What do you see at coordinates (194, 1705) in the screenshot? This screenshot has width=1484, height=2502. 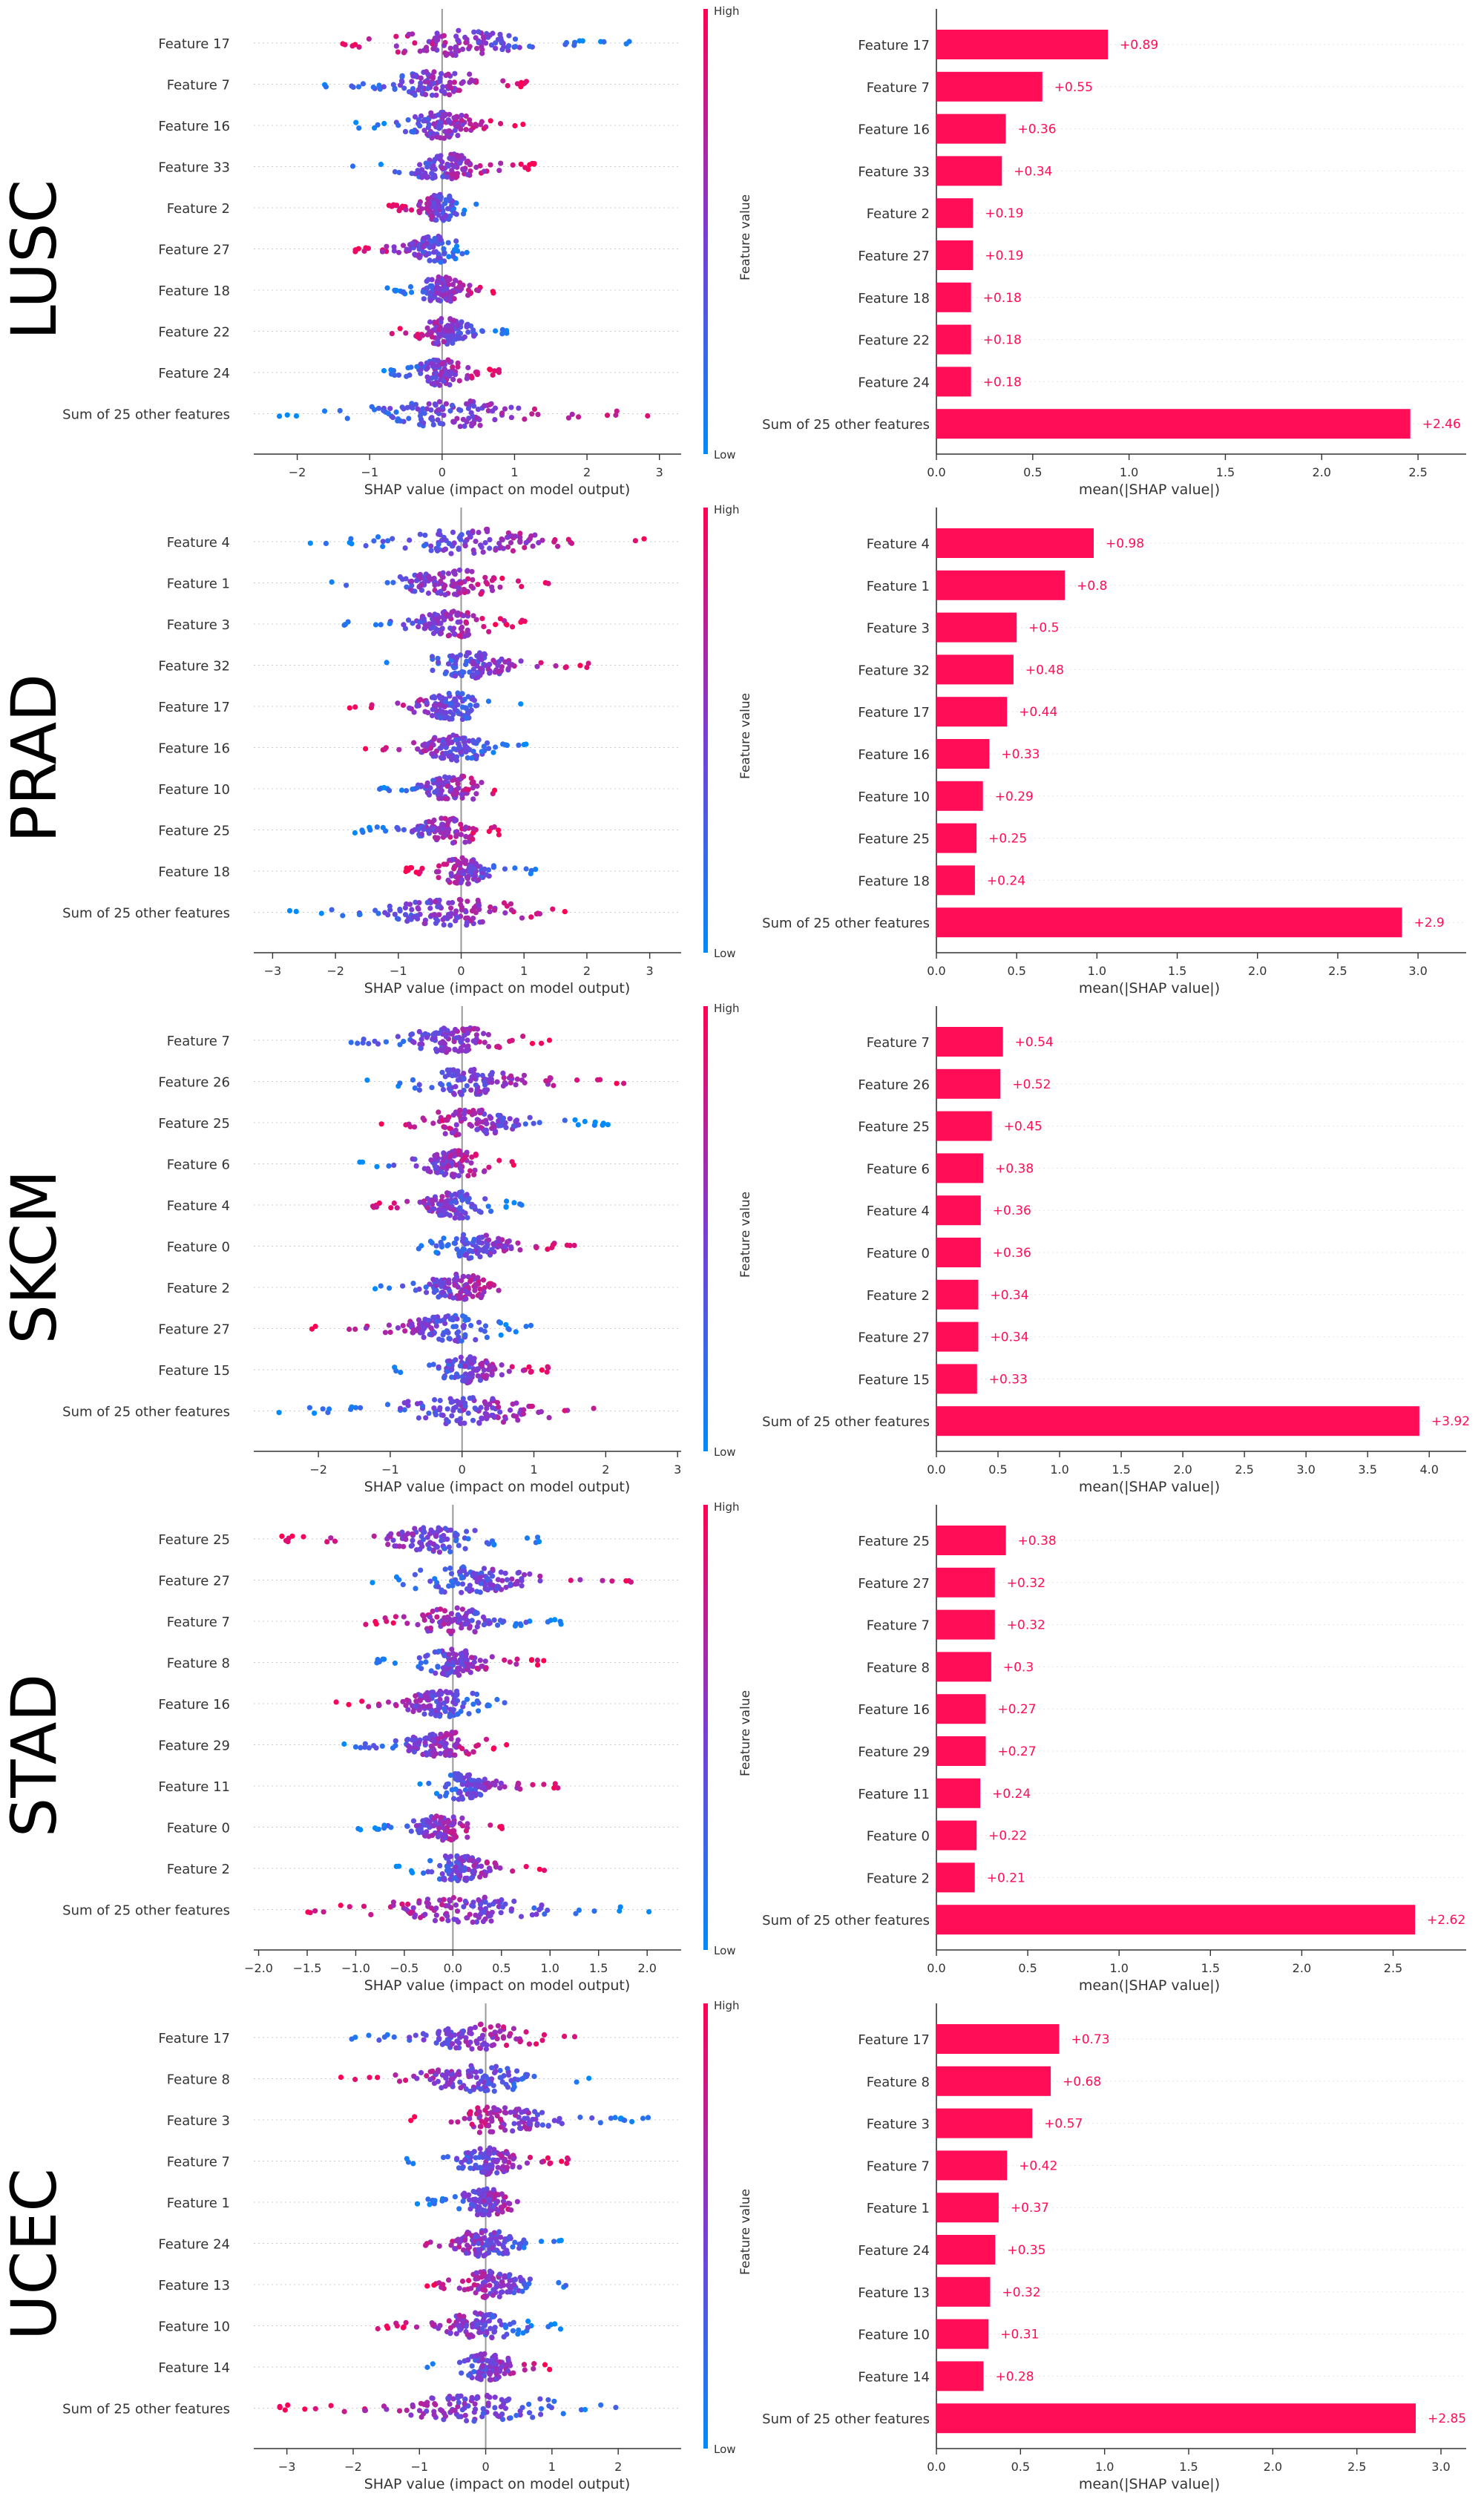 I see `feature-label: Feature 16` at bounding box center [194, 1705].